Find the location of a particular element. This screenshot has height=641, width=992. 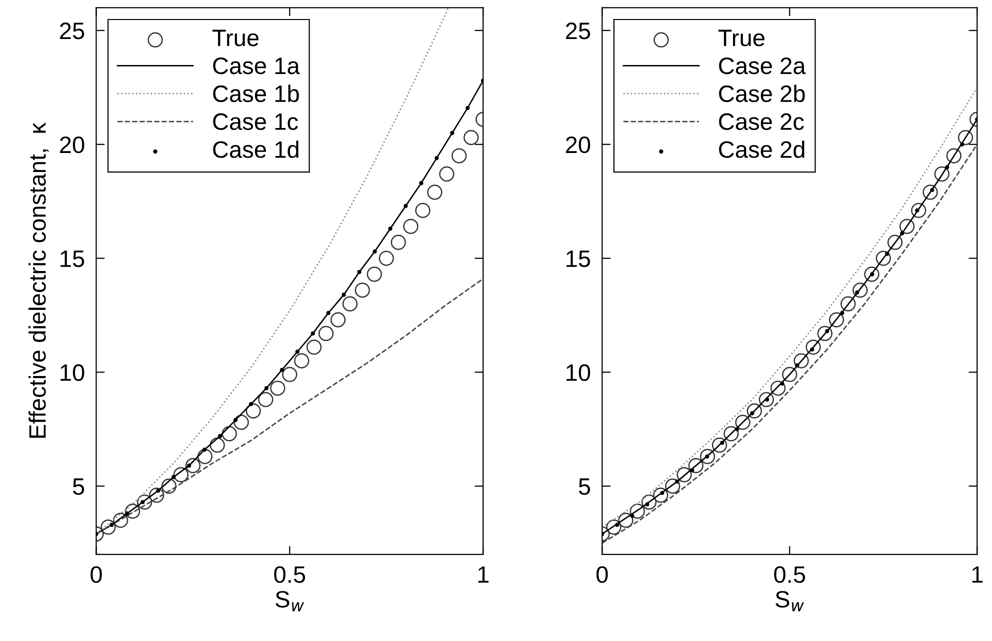

legend-label: Case 1a is located at coordinates (256, 65).